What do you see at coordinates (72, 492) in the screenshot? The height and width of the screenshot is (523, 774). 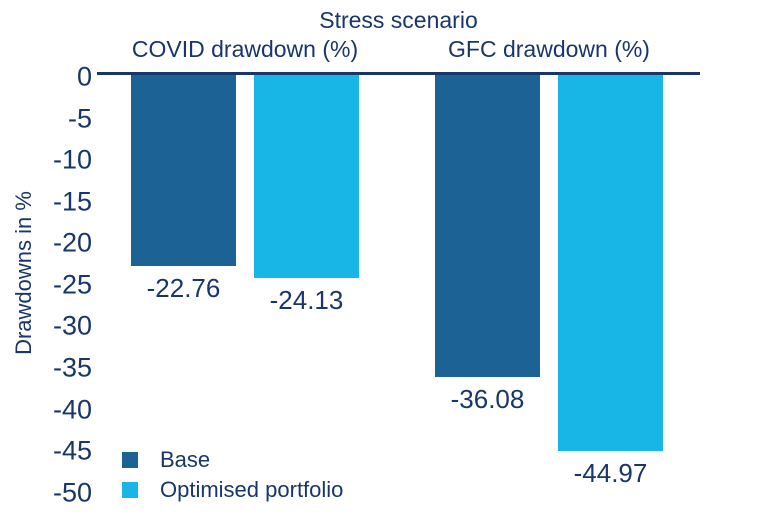 I see `y-tick-label: -50` at bounding box center [72, 492].